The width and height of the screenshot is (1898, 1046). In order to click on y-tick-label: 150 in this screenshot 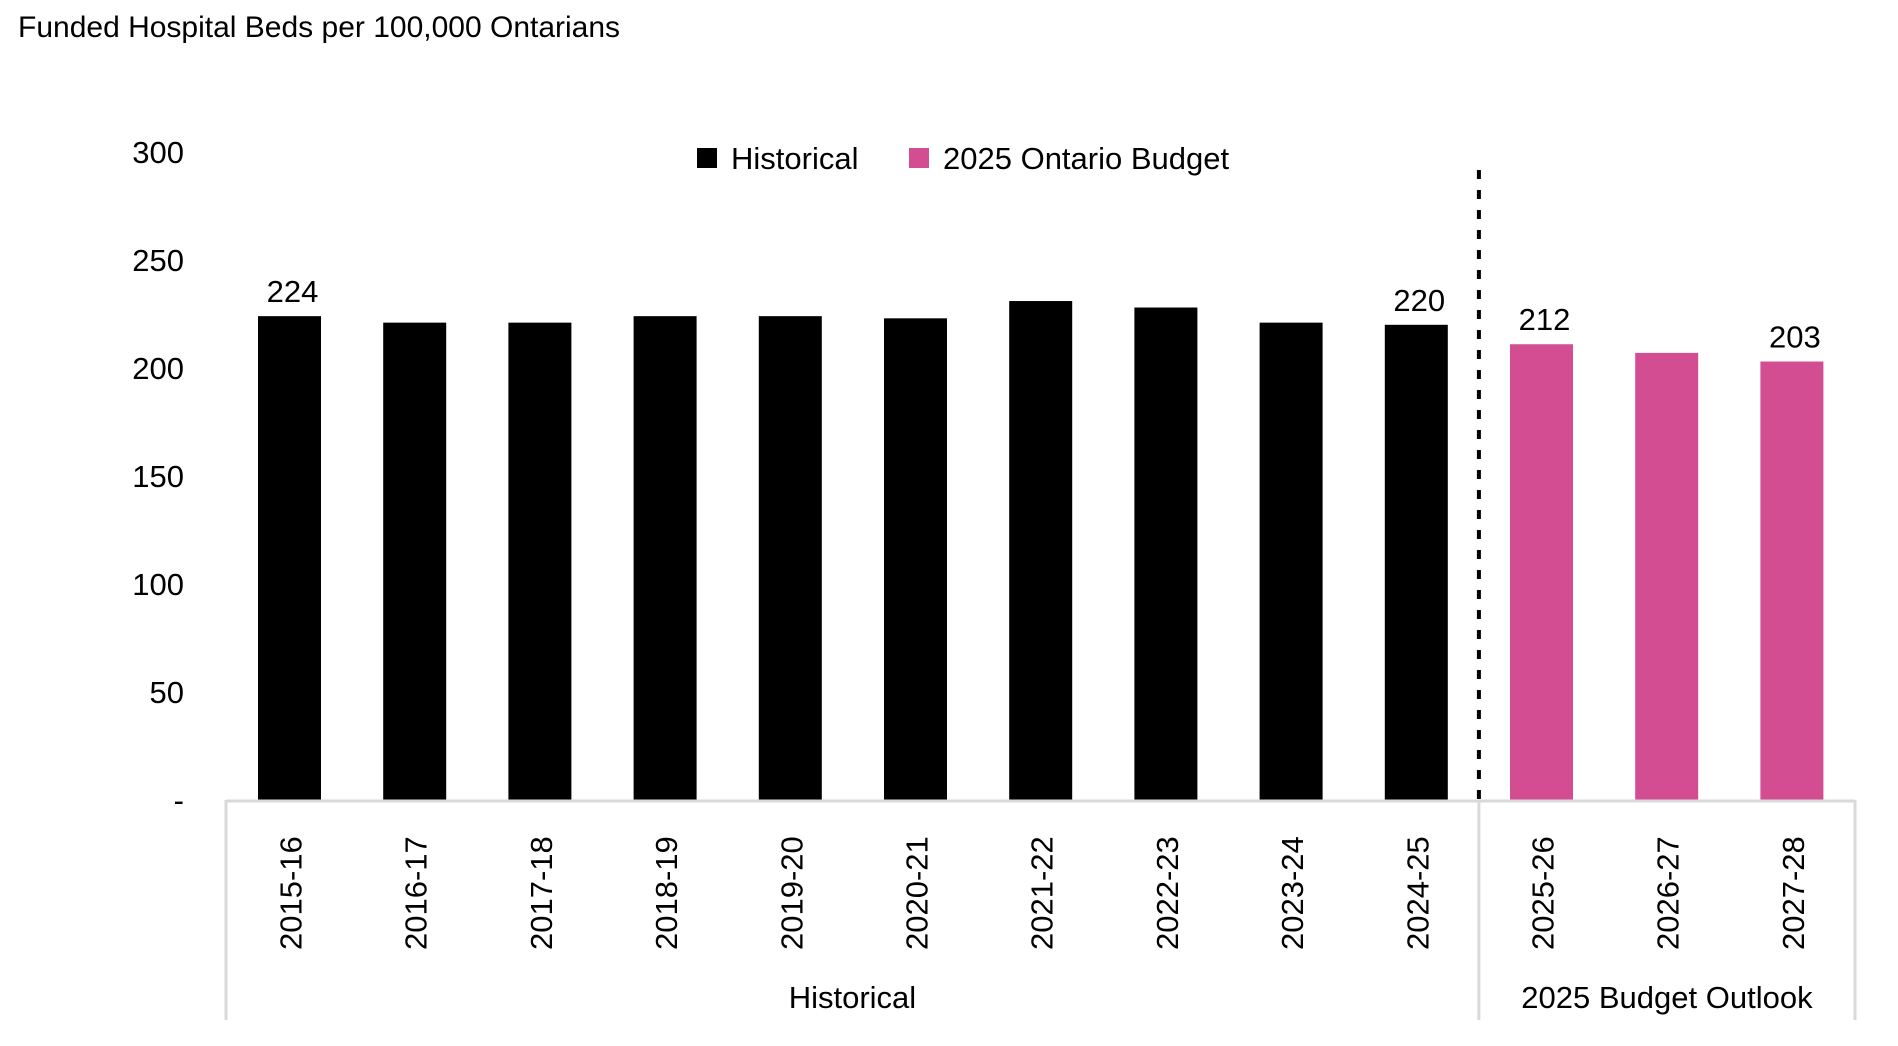, I will do `click(158, 476)`.